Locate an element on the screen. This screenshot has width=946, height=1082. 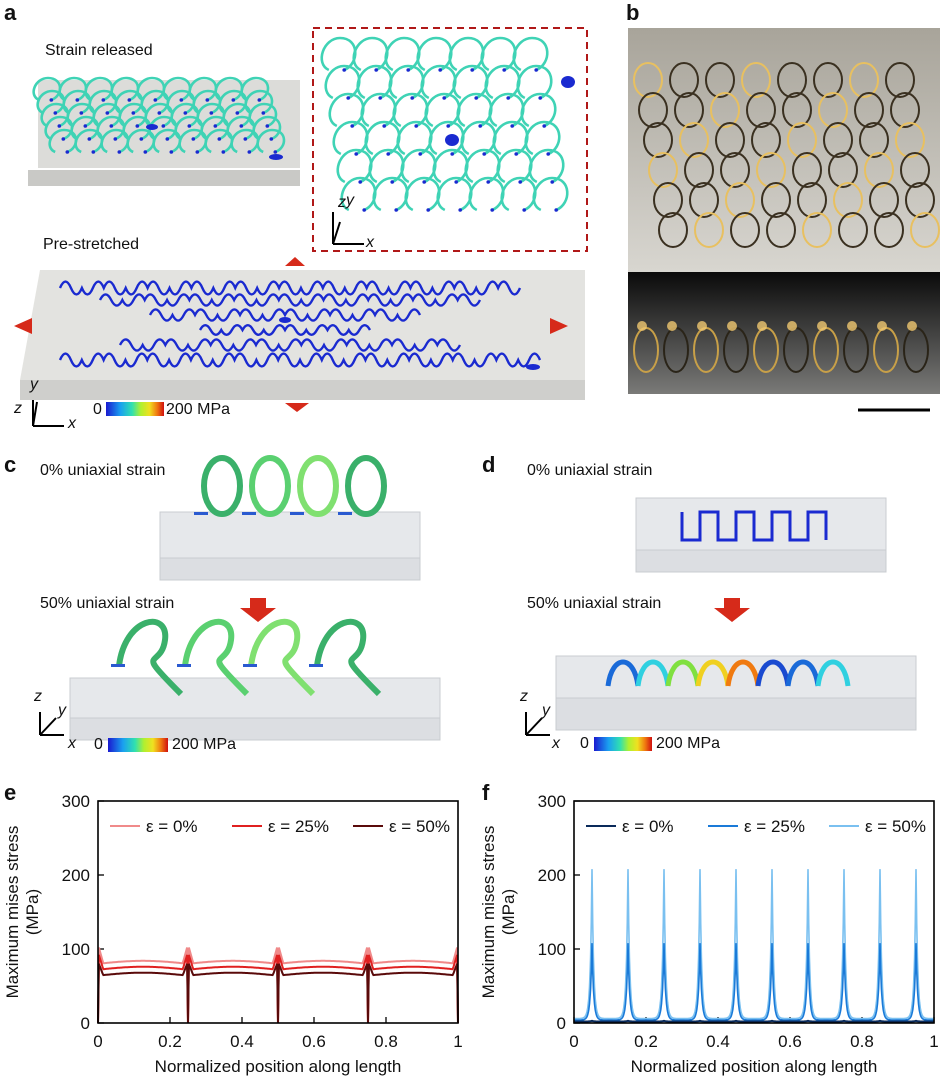
arrow-up is located at coordinates (295, 261).